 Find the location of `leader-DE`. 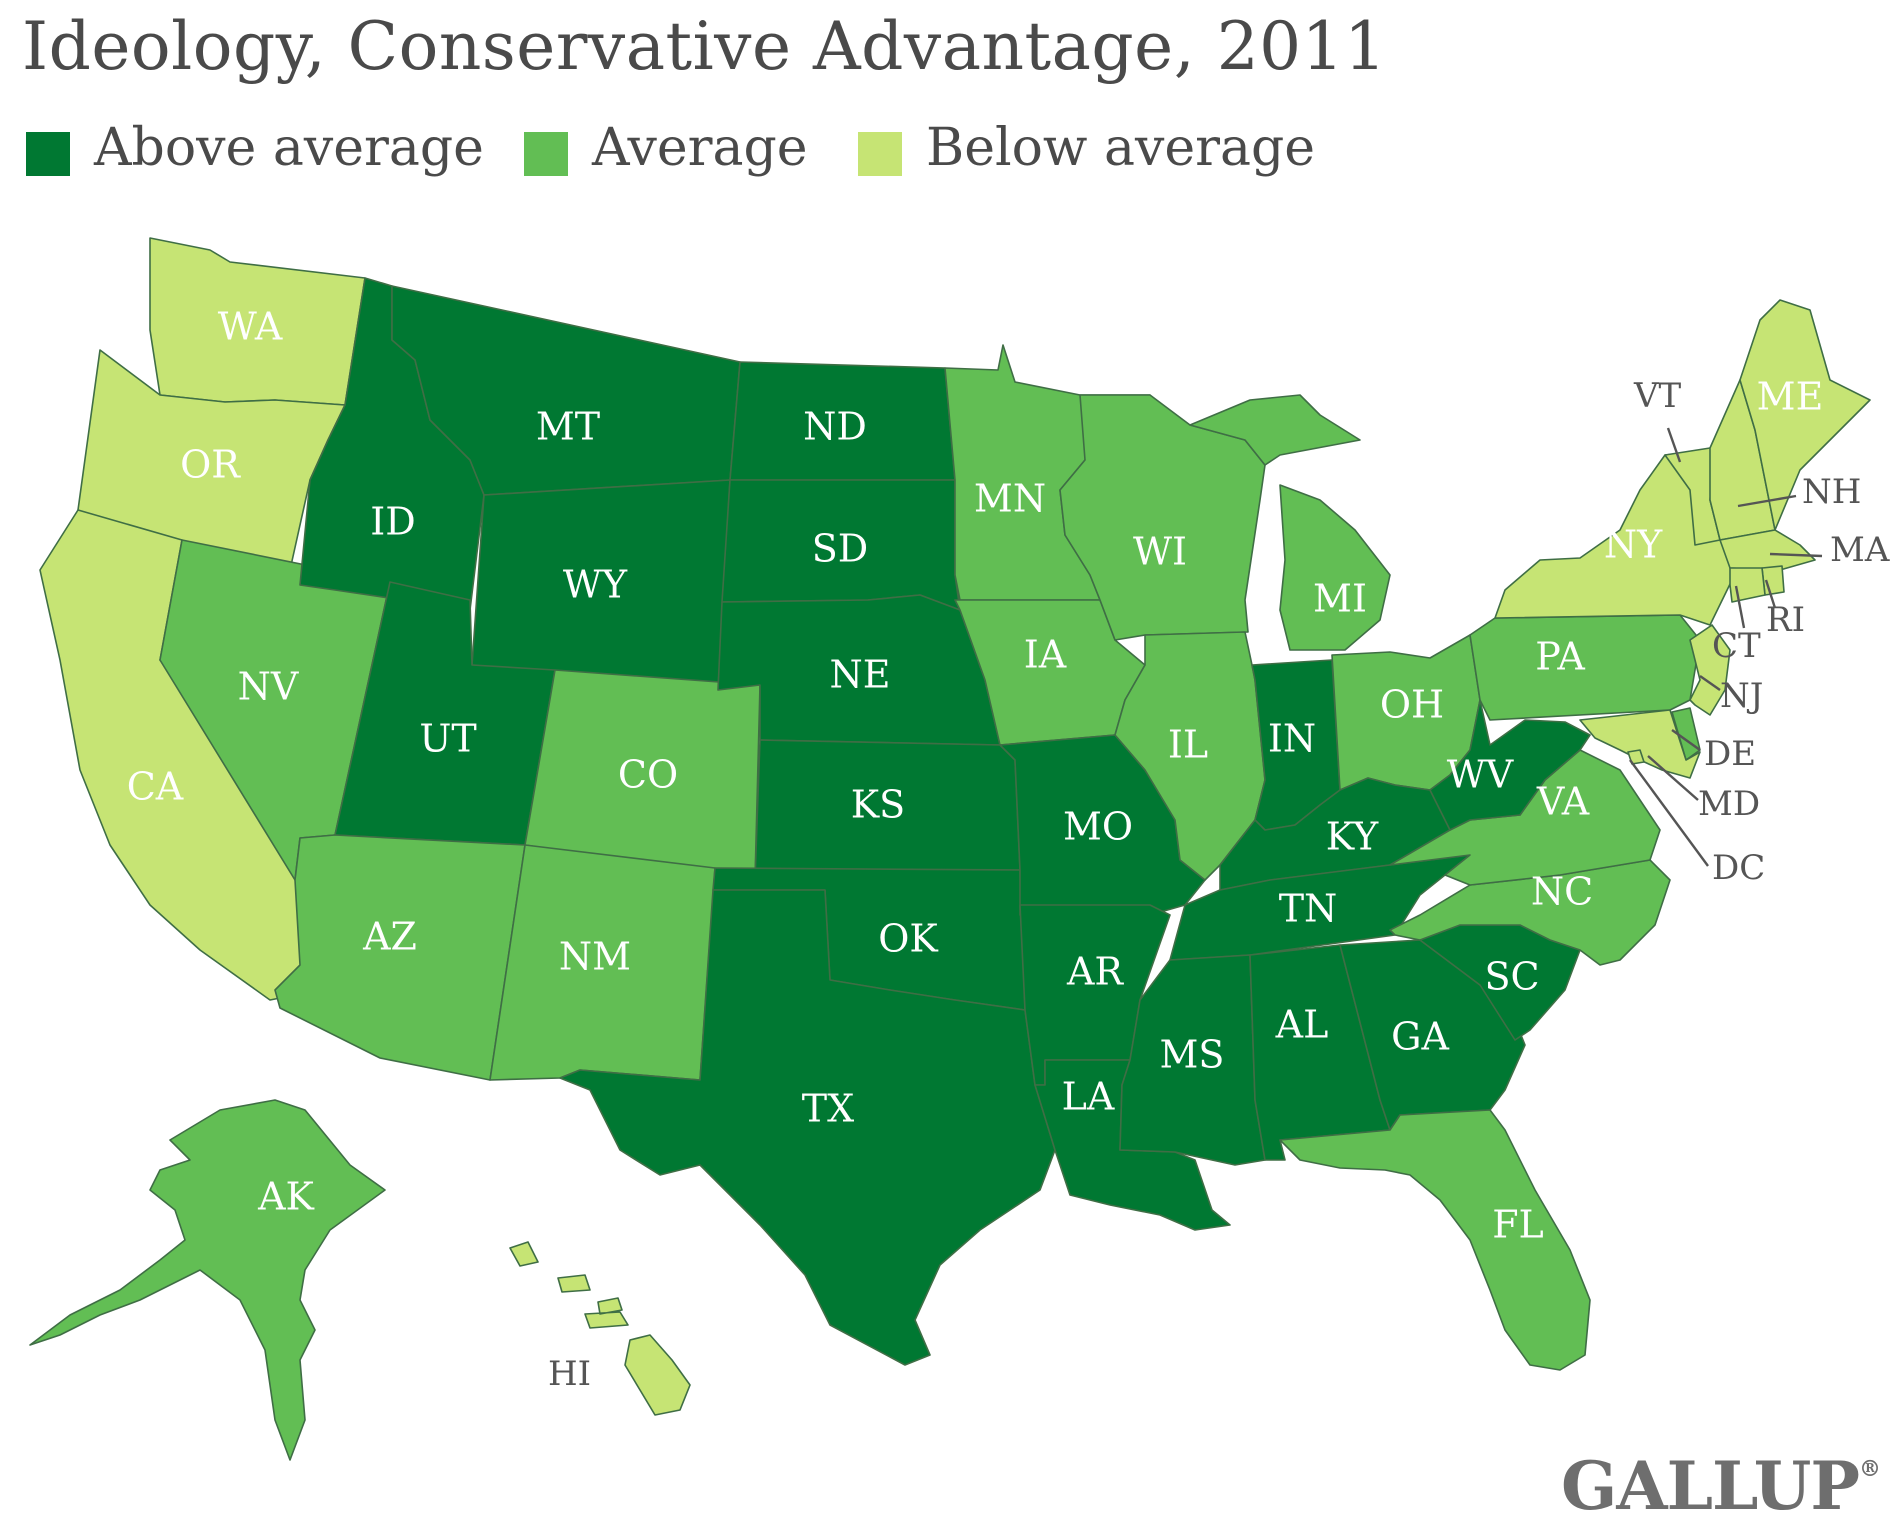

leader-DE is located at coordinates (1686, 740).